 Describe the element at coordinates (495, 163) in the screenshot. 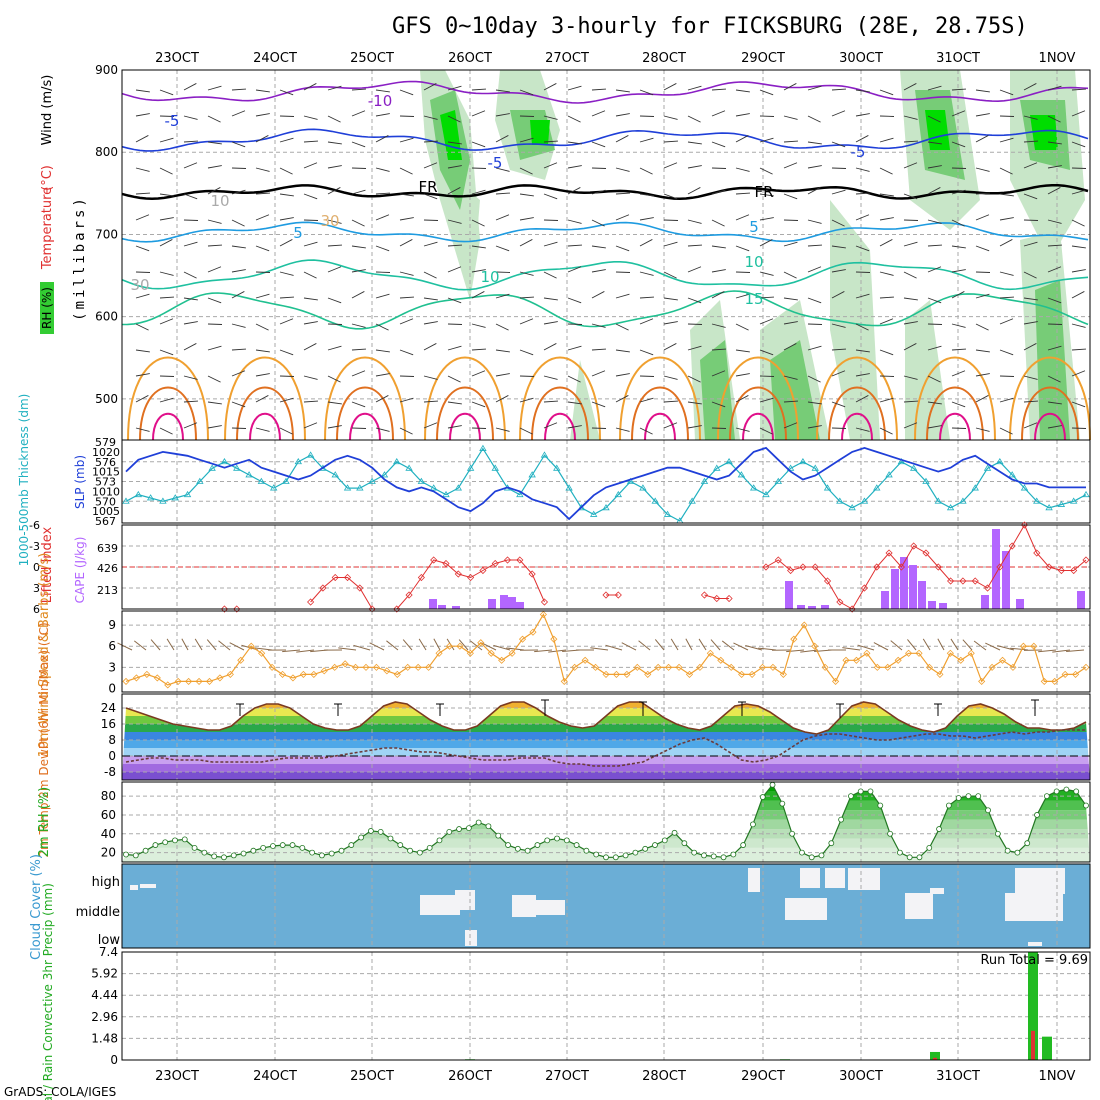

I see `contour-label: -5` at that location.